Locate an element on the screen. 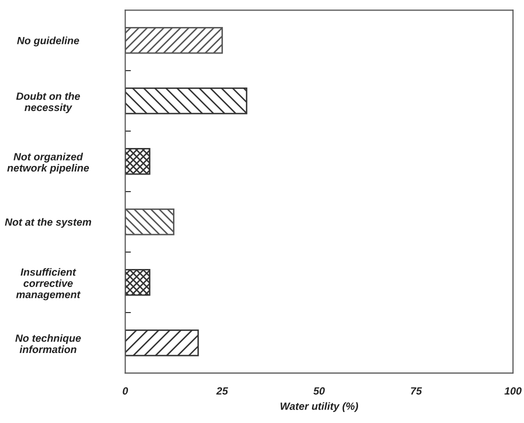 Image resolution: width=524 pixels, height=423 pixels. x-tick-label: 50 is located at coordinates (319, 391).